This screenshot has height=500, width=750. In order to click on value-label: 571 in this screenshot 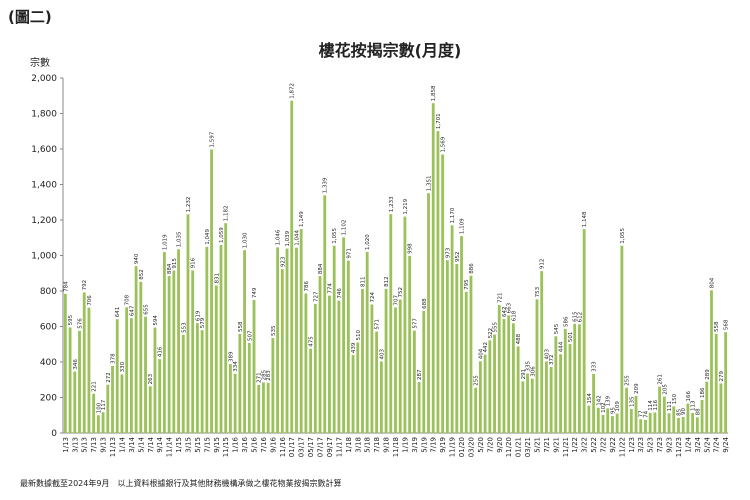, I will do `click(378, 324)`.